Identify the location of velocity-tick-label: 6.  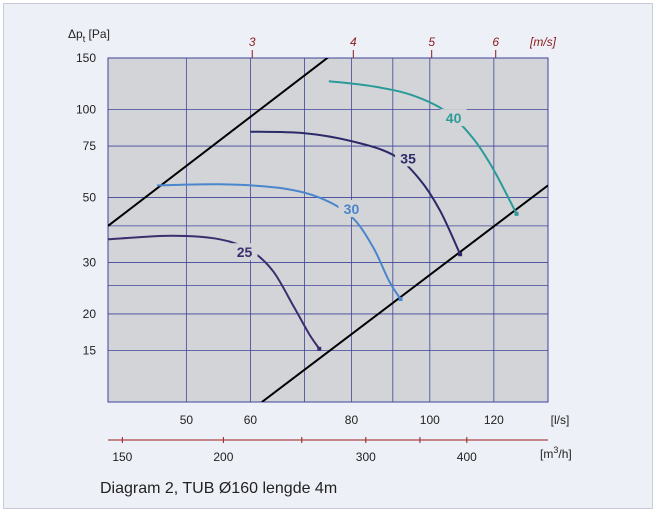
(495, 42).